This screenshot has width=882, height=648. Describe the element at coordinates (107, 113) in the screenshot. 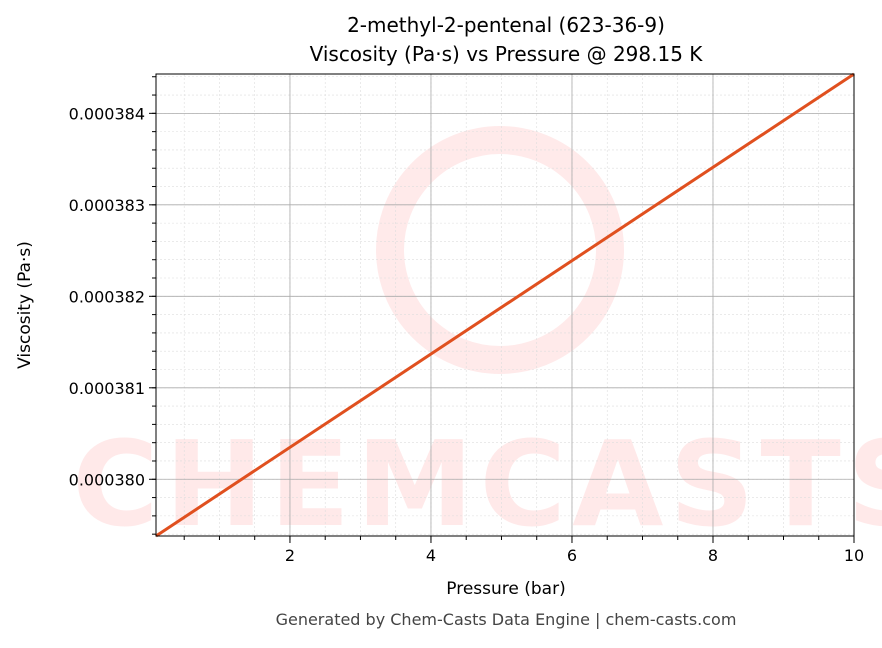

I see `y-tick-label: 0.000384` at that location.